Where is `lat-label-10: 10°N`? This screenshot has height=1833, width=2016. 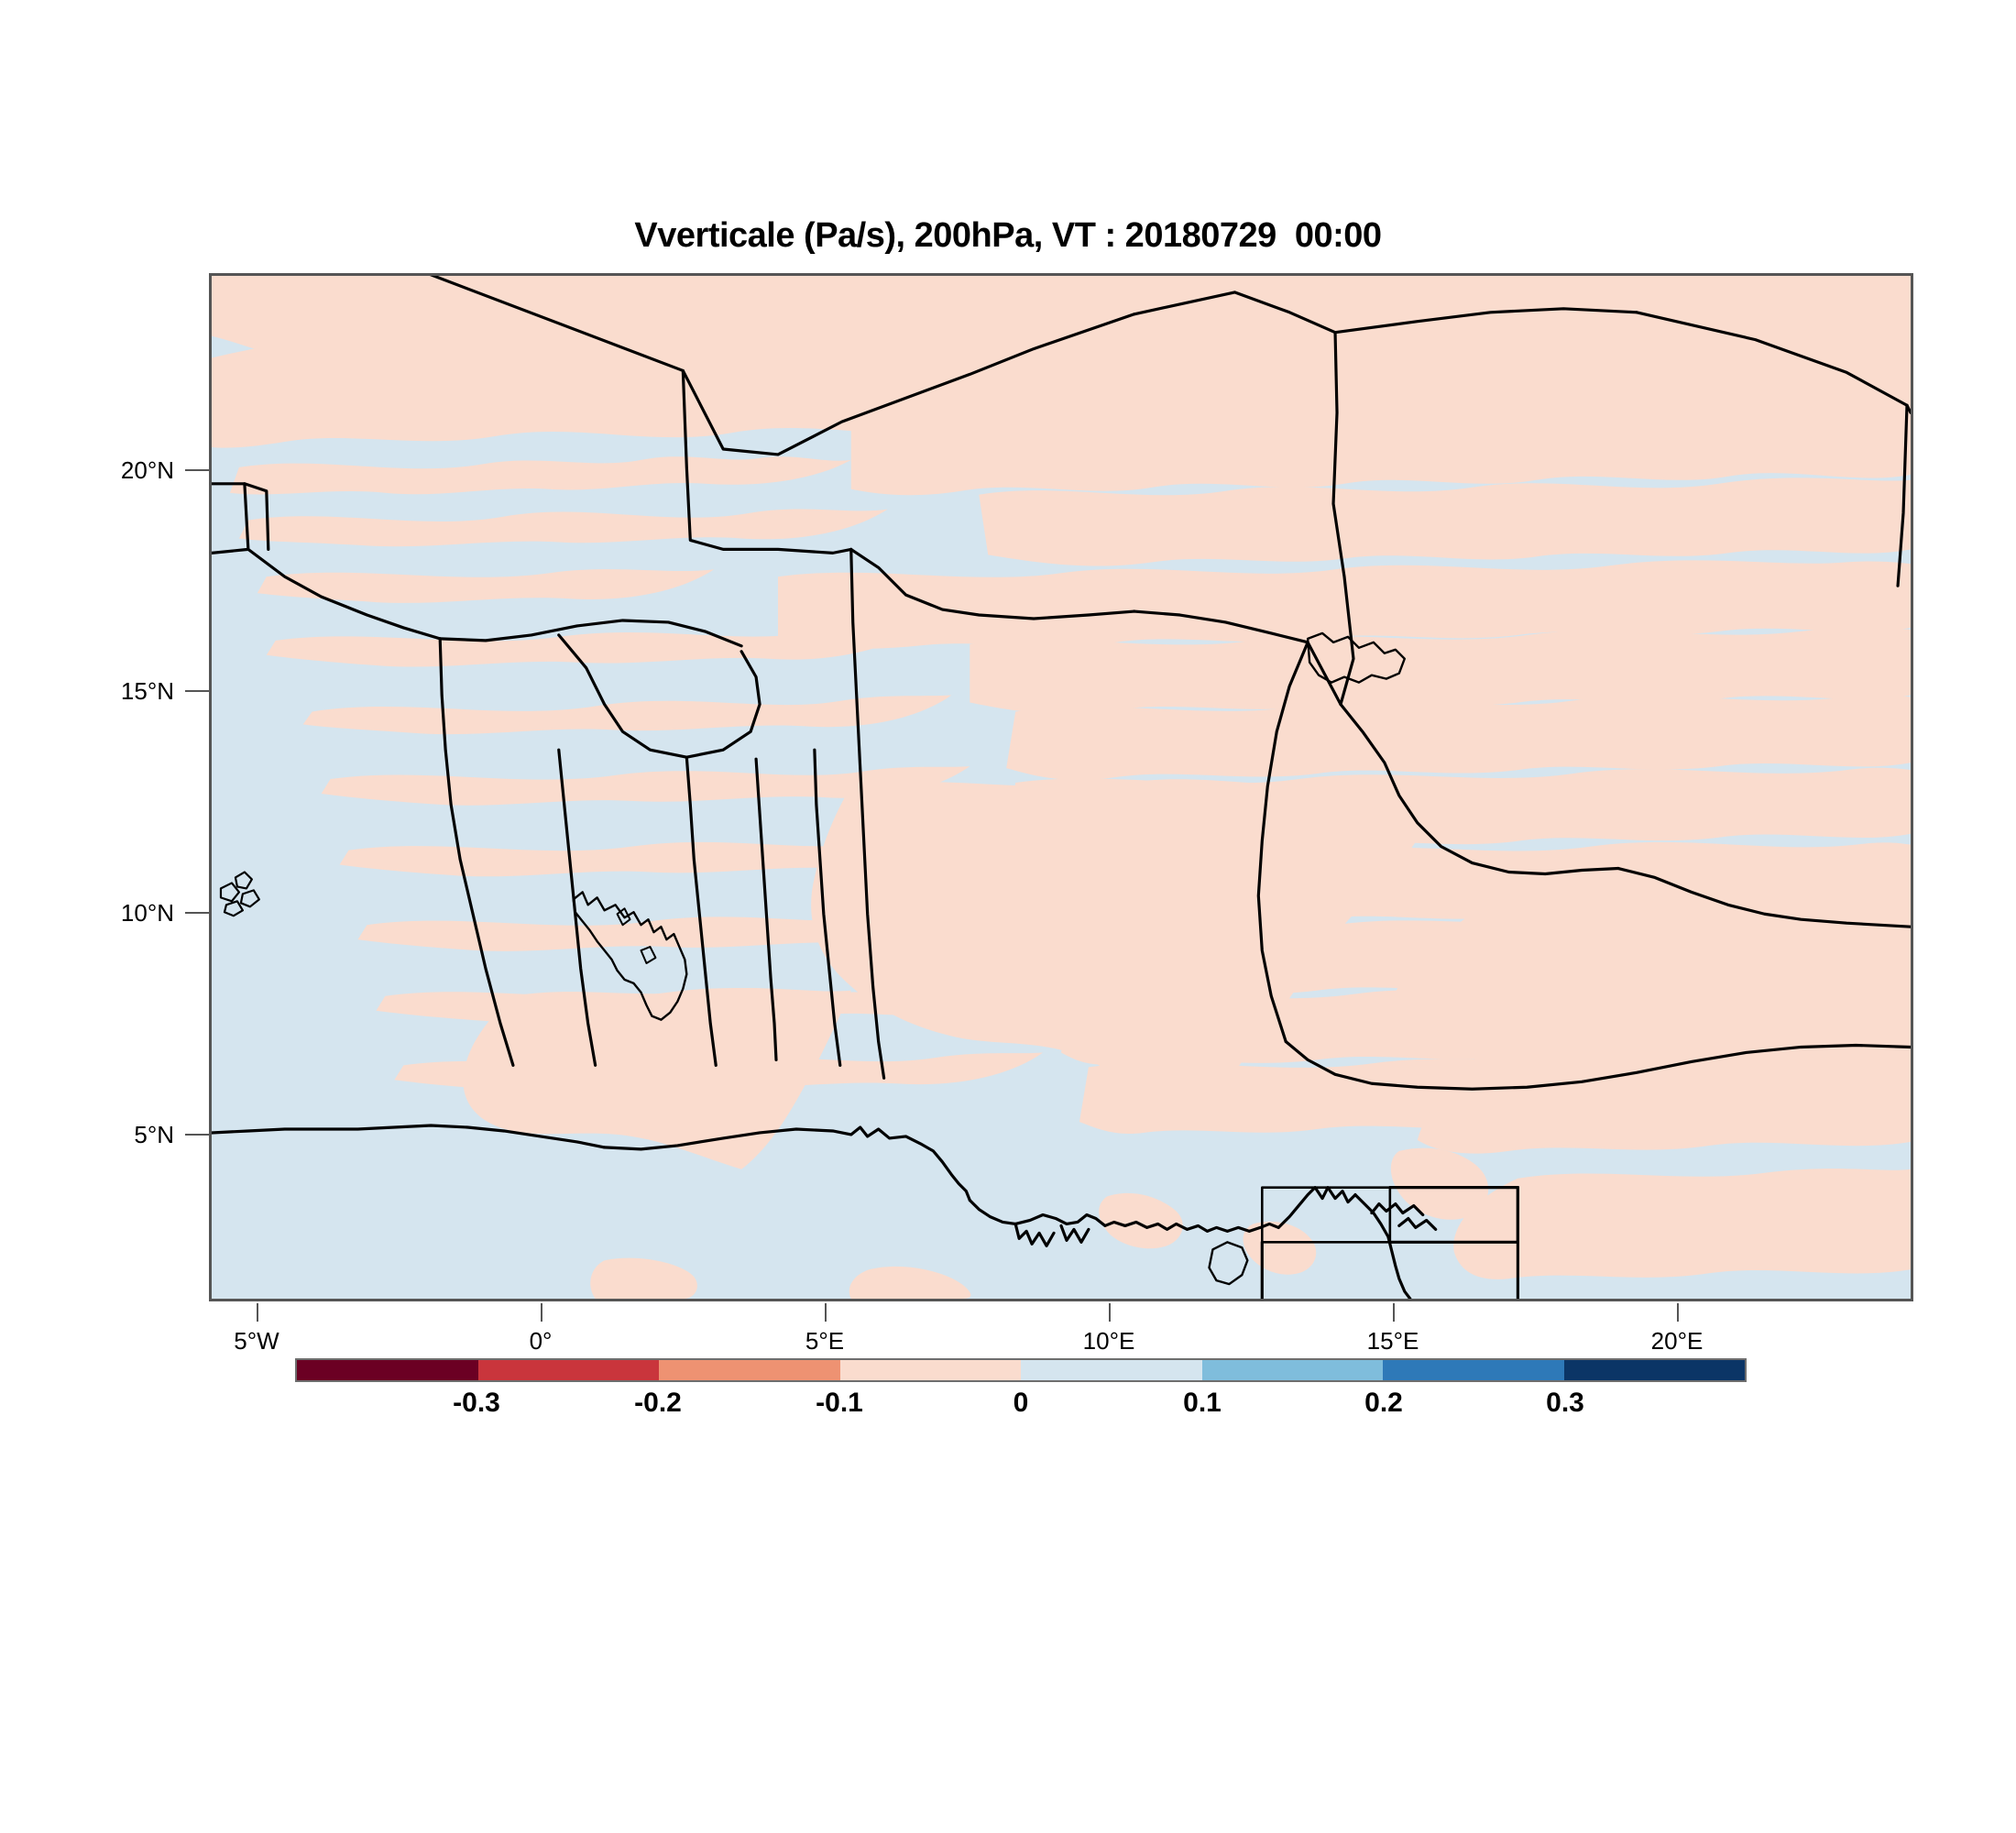
lat-label-10: 10°N is located at coordinates (147, 913).